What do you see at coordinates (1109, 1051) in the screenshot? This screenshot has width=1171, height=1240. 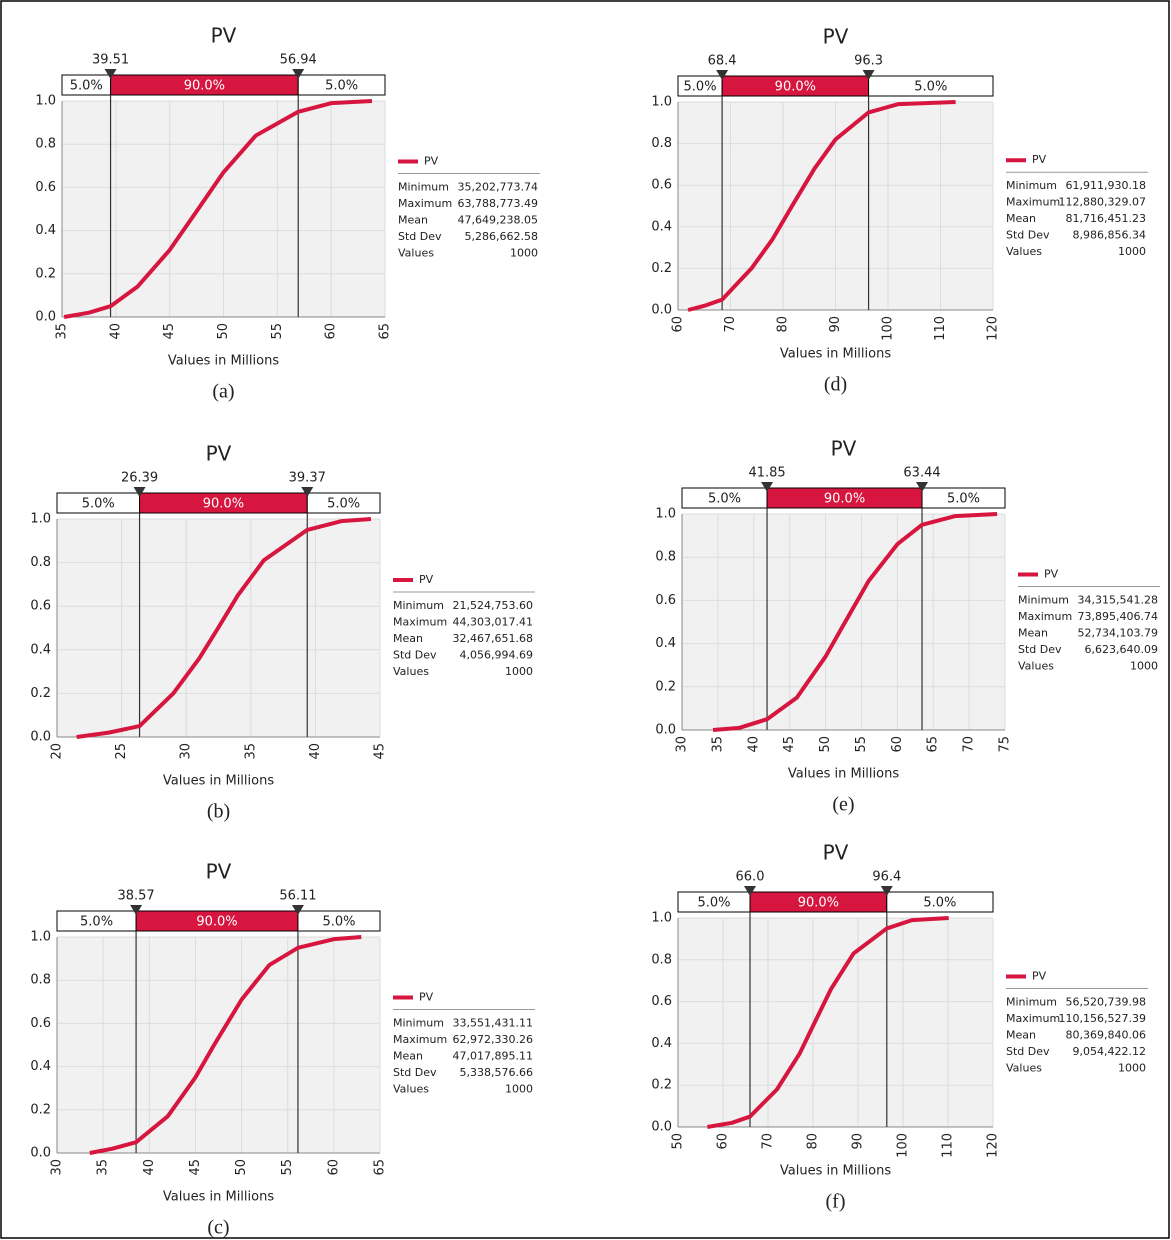 I see `stat-value: 9,054,422.12` at bounding box center [1109, 1051].